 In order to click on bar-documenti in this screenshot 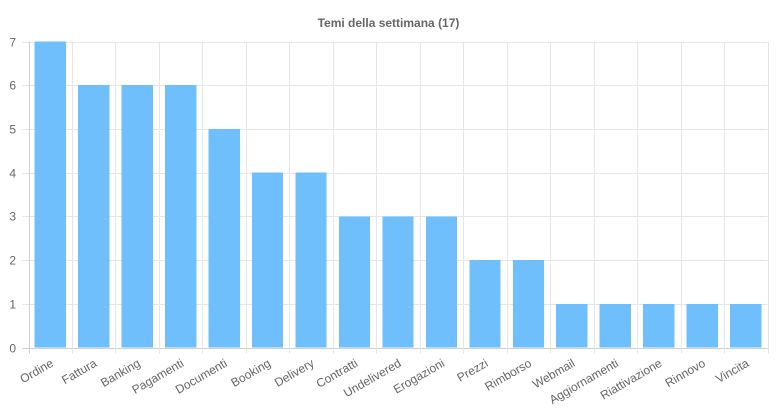, I will do `click(224, 238)`.